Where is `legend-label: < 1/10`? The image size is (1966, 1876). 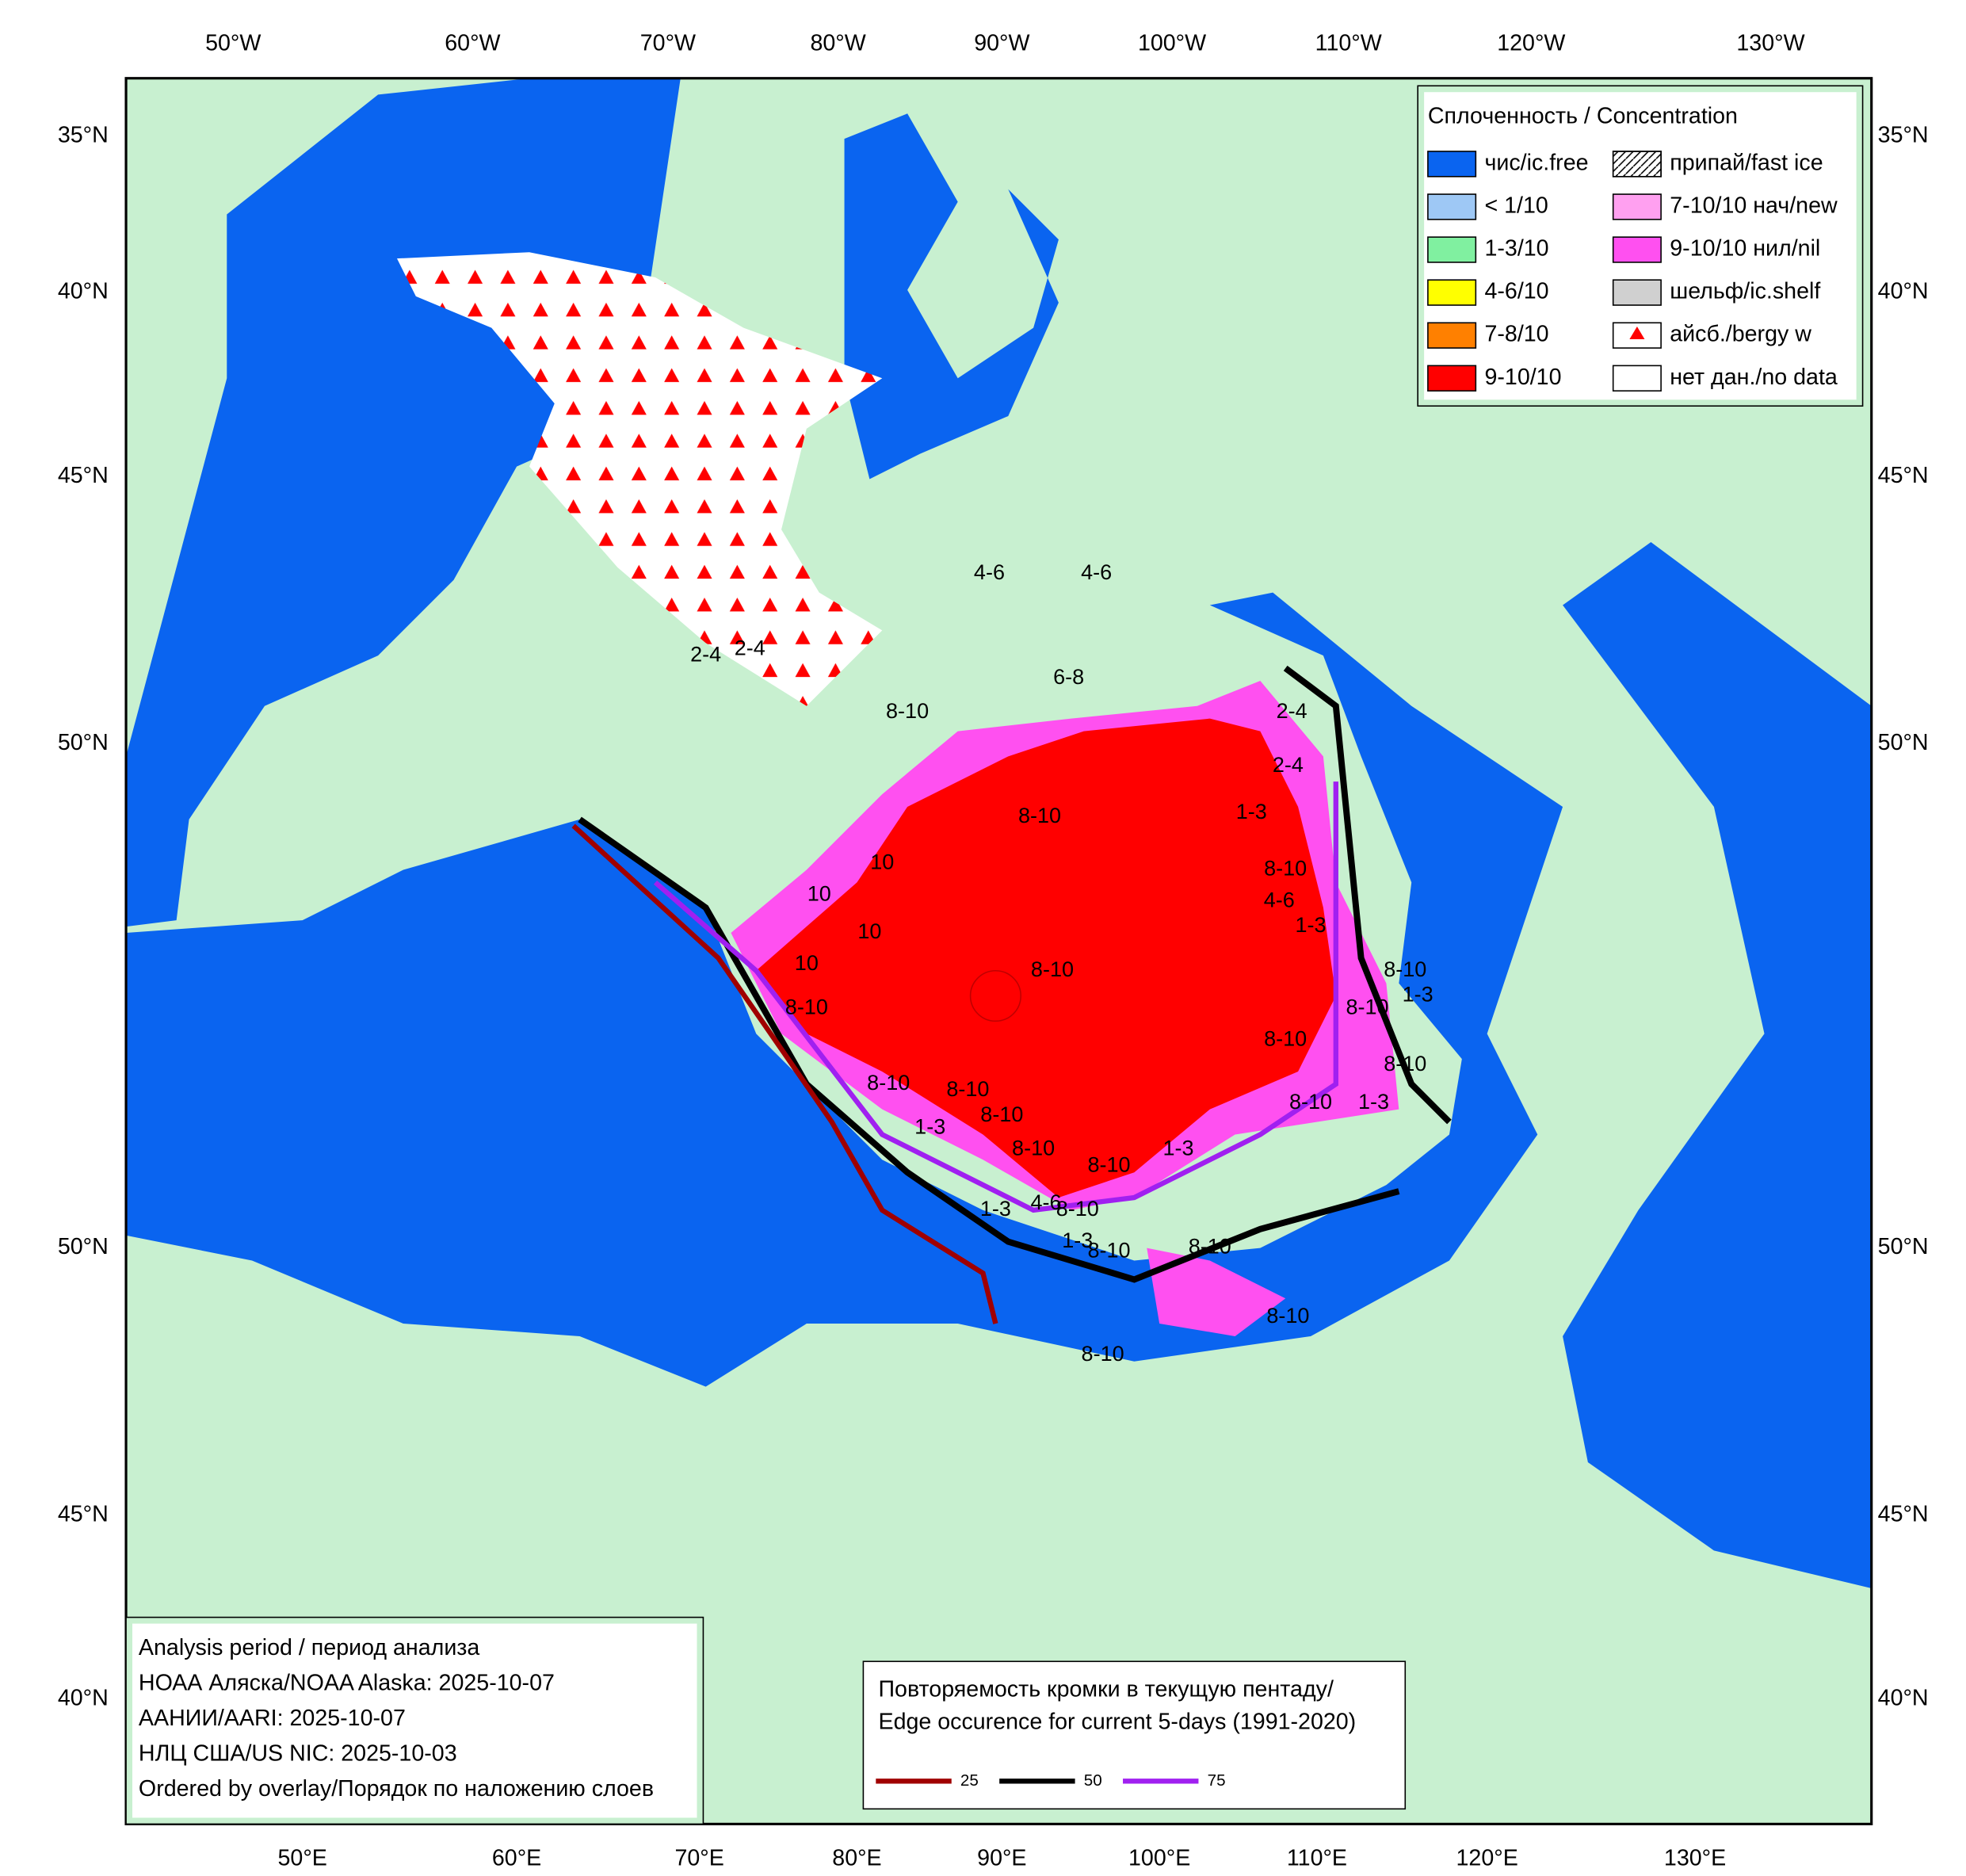 legend-label: < 1/10 is located at coordinates (1516, 206).